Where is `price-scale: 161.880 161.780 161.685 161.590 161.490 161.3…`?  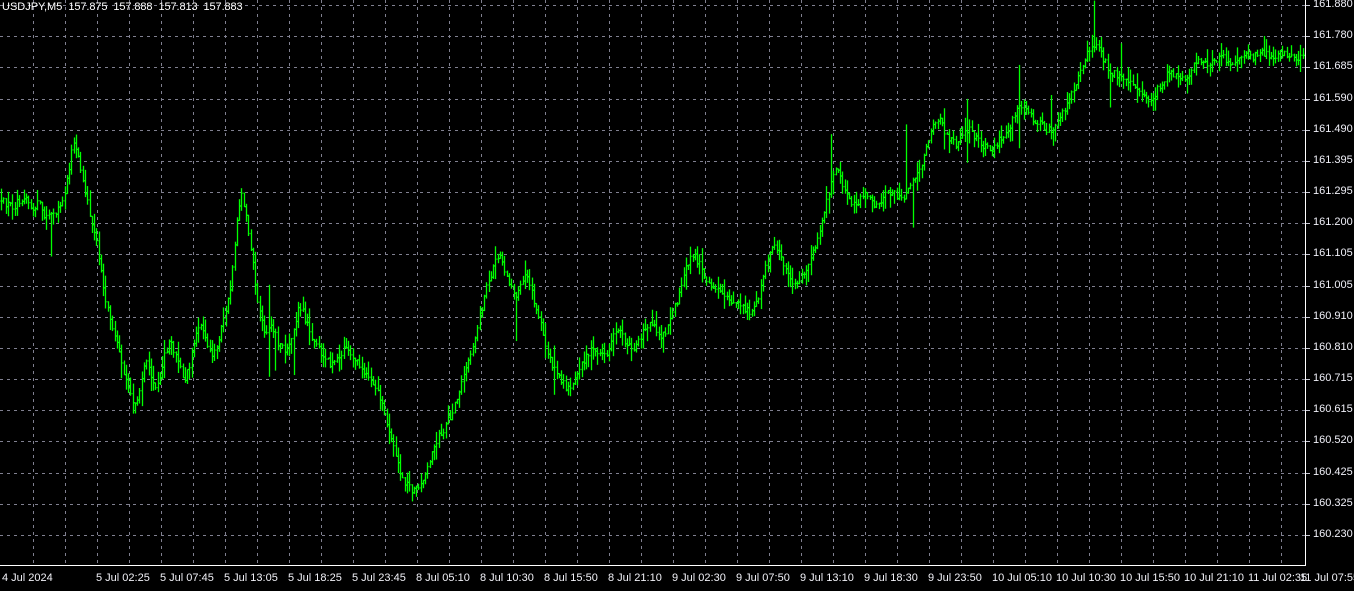 price-scale: 161.880 161.780 161.685 161.590 161.490 161.3… is located at coordinates (1330, 283).